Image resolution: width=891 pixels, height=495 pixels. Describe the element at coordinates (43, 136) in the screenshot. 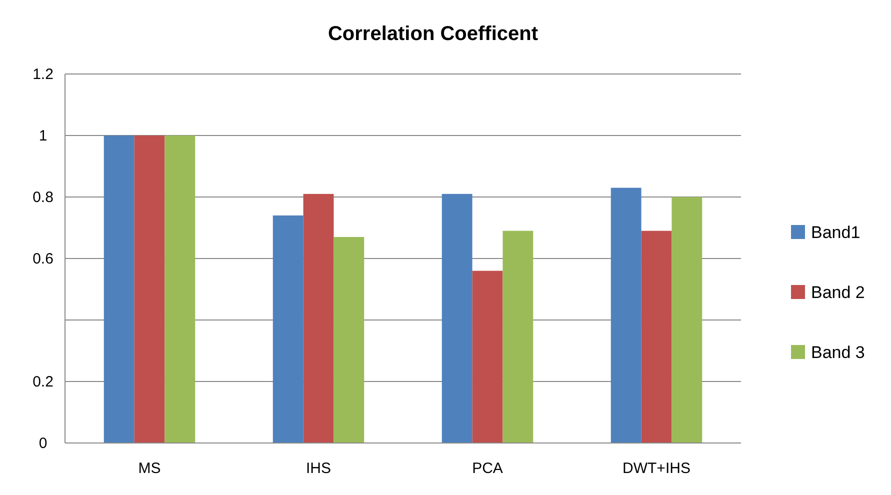

I see `y-tick-label: 1` at that location.